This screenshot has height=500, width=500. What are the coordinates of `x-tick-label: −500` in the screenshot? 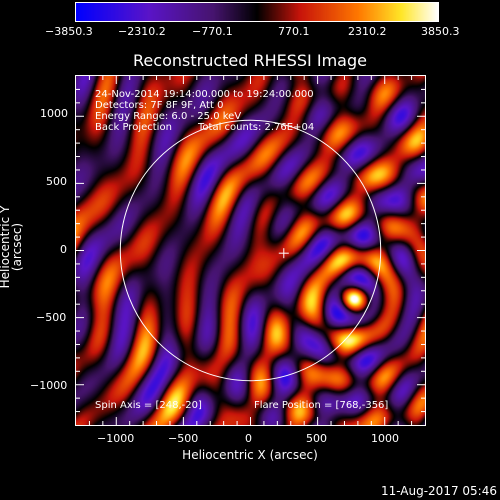 It's located at (183, 438).